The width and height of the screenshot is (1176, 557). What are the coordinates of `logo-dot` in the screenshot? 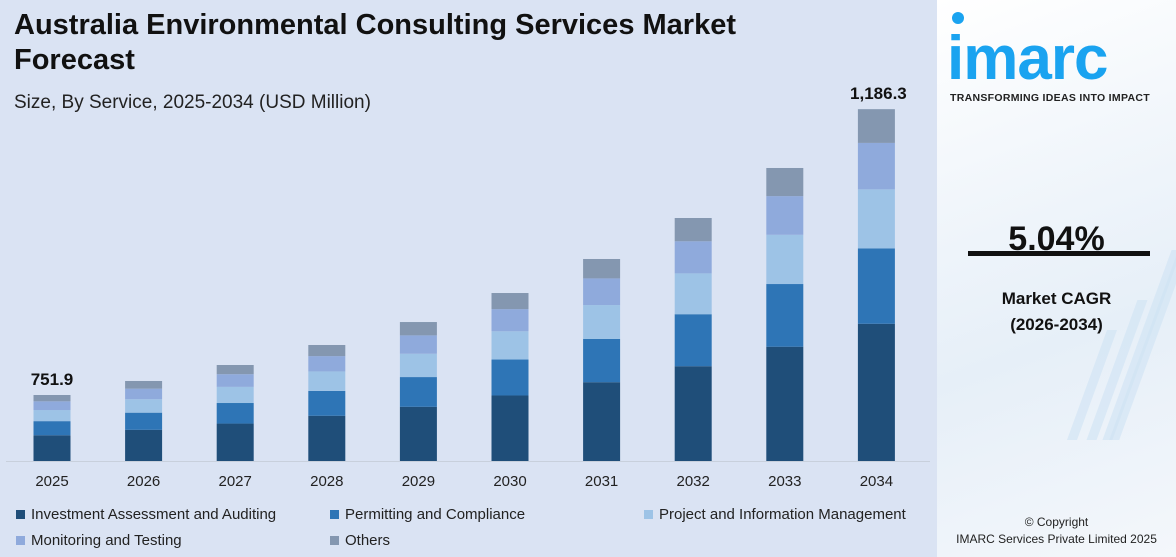 It's located at (958, 18).